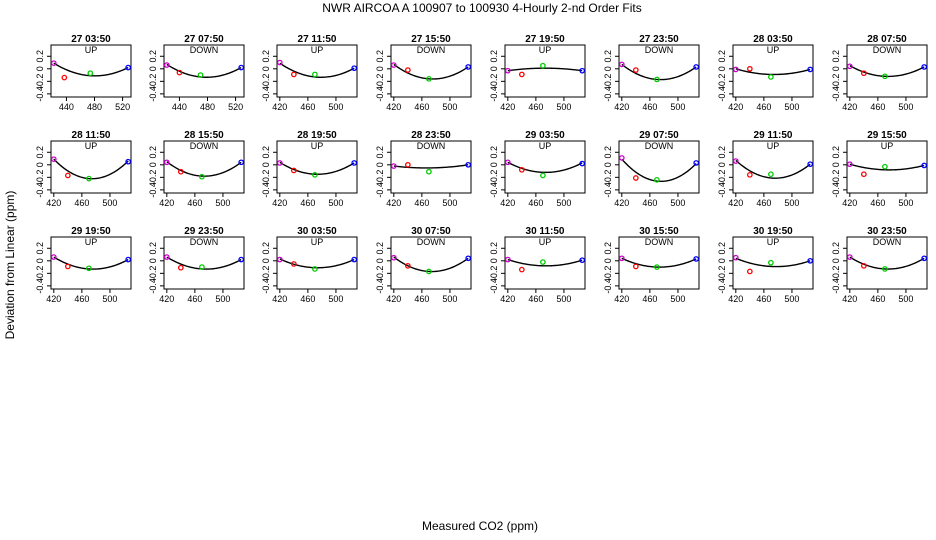  I want to click on panel-title: 28 23:50, so click(431, 135).